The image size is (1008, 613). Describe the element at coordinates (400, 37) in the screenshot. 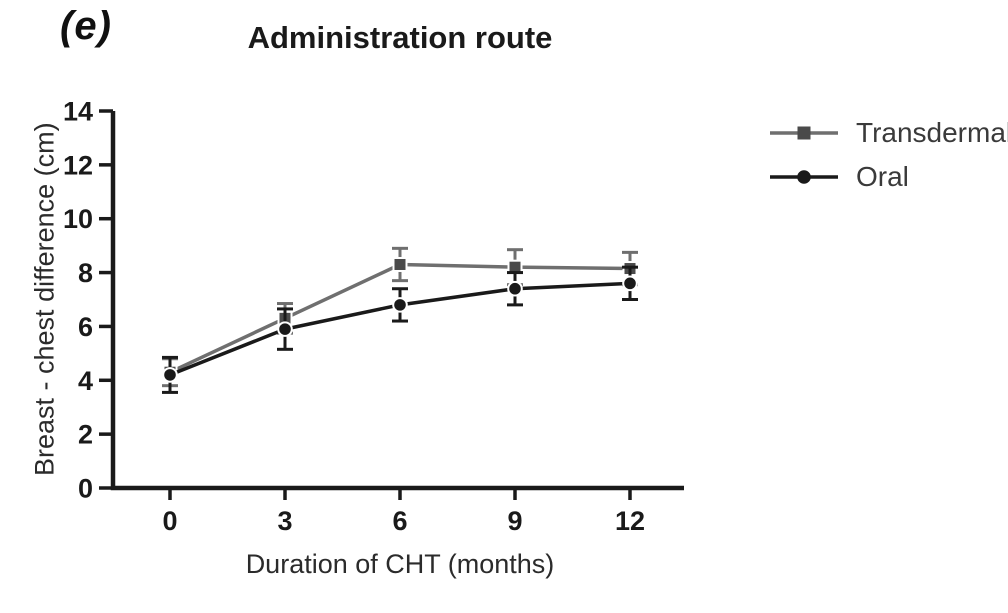

I see `chart-title: Administration route` at that location.